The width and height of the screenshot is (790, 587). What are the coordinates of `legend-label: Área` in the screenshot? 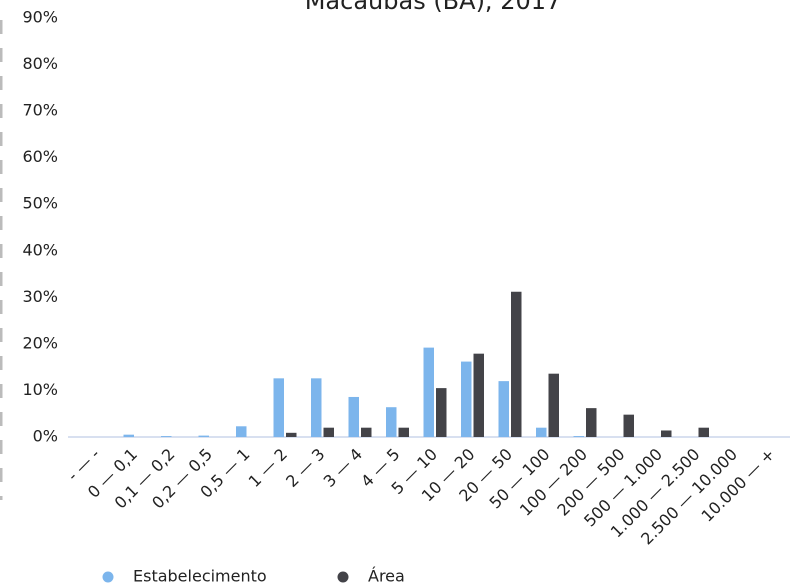 It's located at (386, 576).